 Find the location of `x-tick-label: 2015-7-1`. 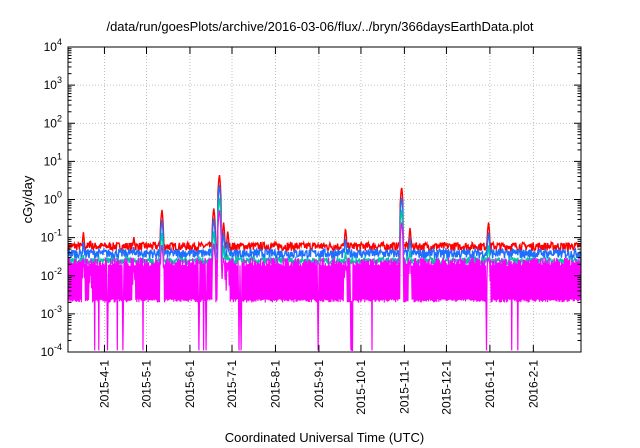

x-tick-label: 2015-7-1 is located at coordinates (232, 384).